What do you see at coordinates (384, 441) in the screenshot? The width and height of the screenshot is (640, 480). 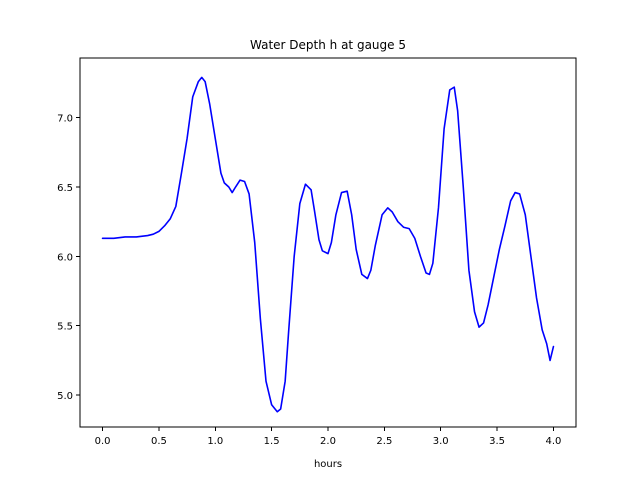 I see `x-tick-label: 2.5` at bounding box center [384, 441].